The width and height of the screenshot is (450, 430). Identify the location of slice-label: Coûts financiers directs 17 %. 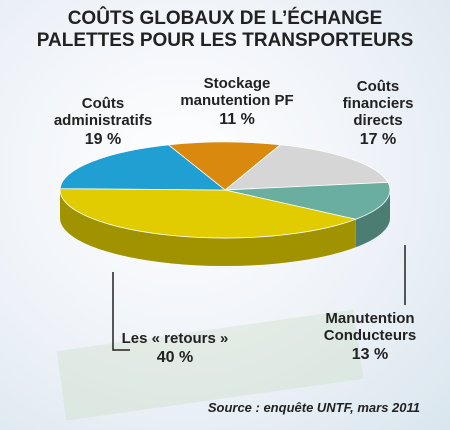
(378, 113).